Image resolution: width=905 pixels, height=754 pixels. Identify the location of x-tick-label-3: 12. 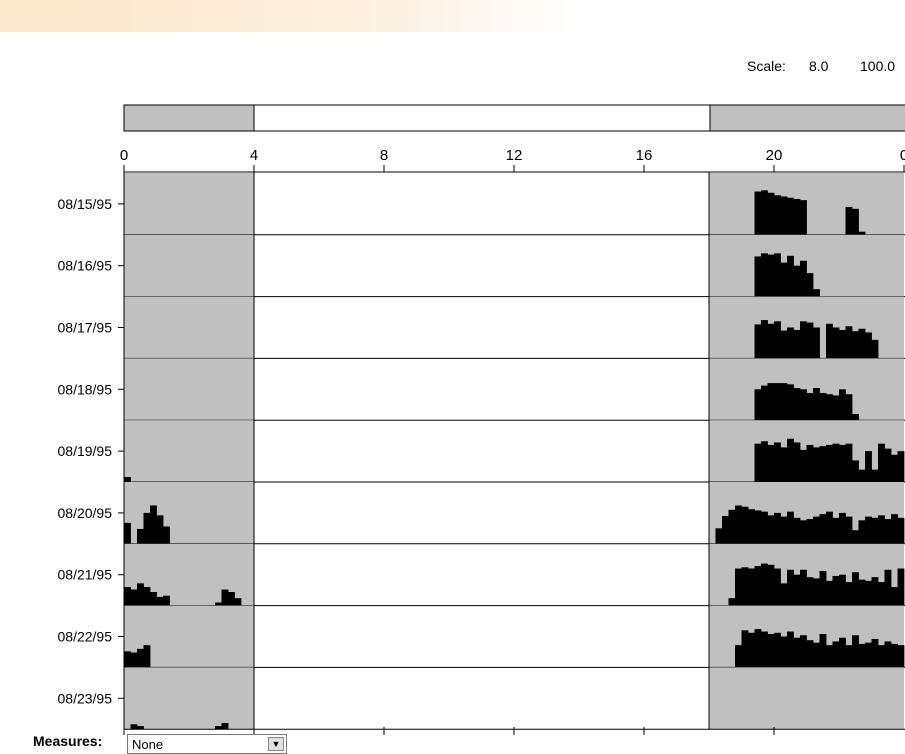
(514, 155).